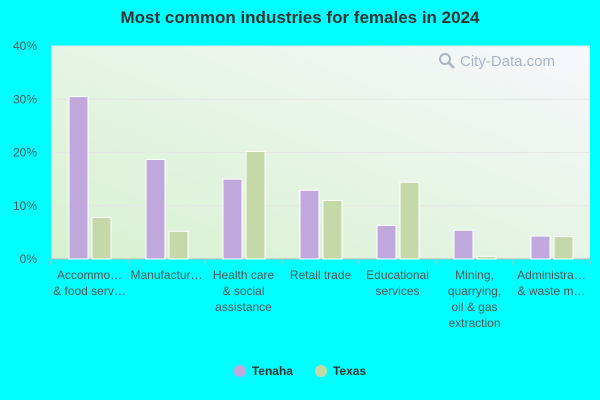 The height and width of the screenshot is (400, 600). I want to click on x-tick-label-line: Mining,, so click(474, 275).